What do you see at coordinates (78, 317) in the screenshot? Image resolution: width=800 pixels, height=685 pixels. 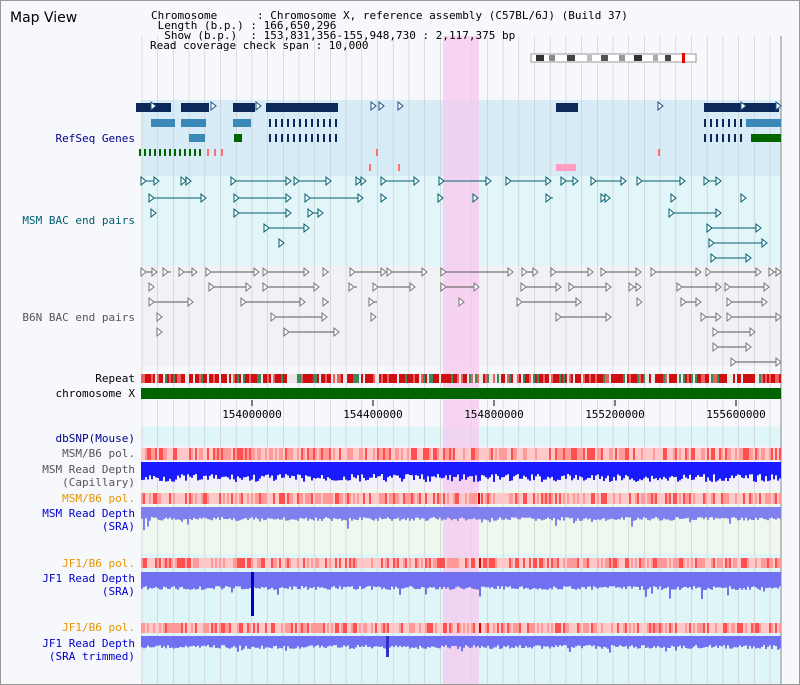 I see `track-label-b6n-bac: B6N BAC end pairs` at bounding box center [78, 317].